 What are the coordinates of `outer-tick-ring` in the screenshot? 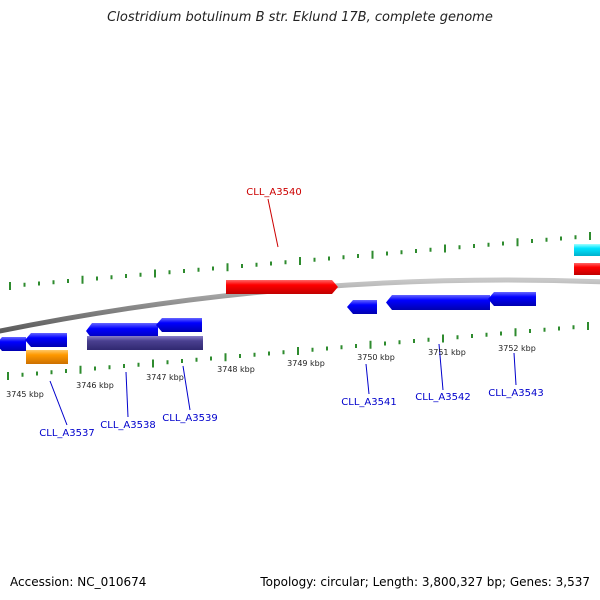 It's located at (300, 261).